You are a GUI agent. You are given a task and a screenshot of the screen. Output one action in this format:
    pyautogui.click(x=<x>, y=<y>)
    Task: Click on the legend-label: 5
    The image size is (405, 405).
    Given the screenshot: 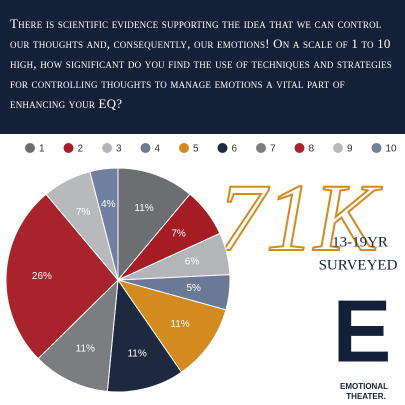 What is the action you would take?
    pyautogui.click(x=196, y=149)
    